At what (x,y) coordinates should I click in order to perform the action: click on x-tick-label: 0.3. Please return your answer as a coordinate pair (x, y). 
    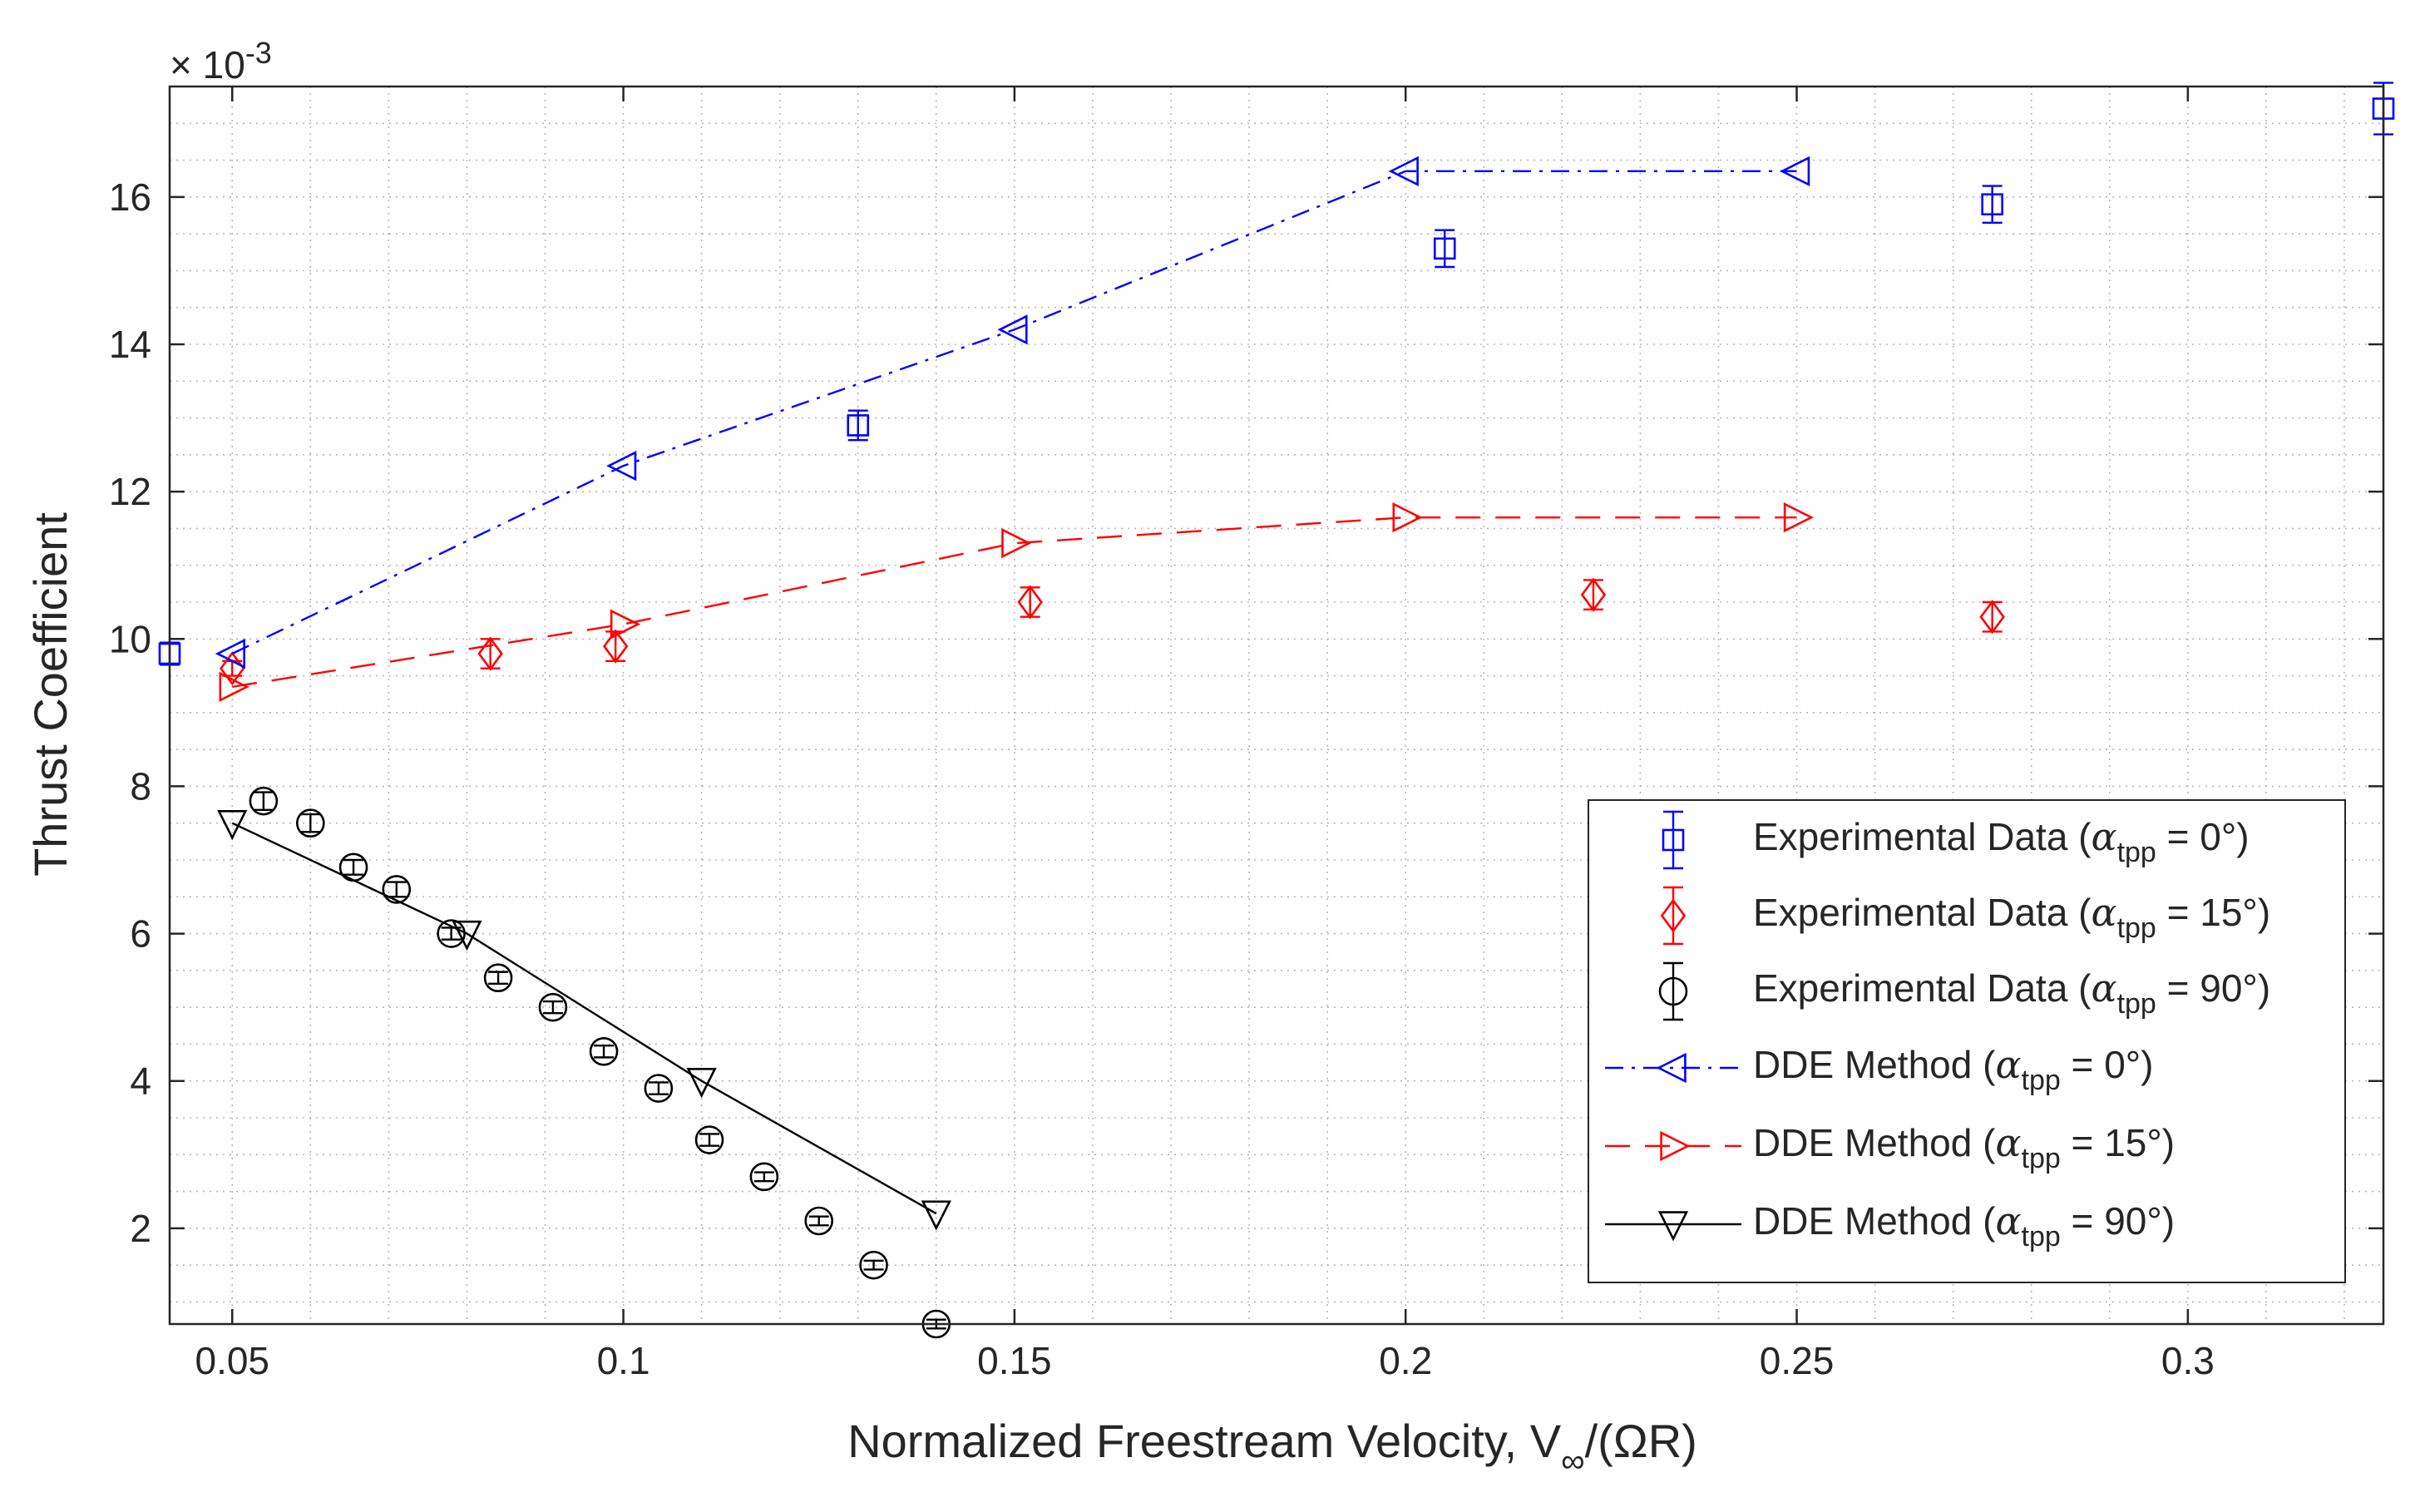
    Looking at the image, I should click on (2188, 1360).